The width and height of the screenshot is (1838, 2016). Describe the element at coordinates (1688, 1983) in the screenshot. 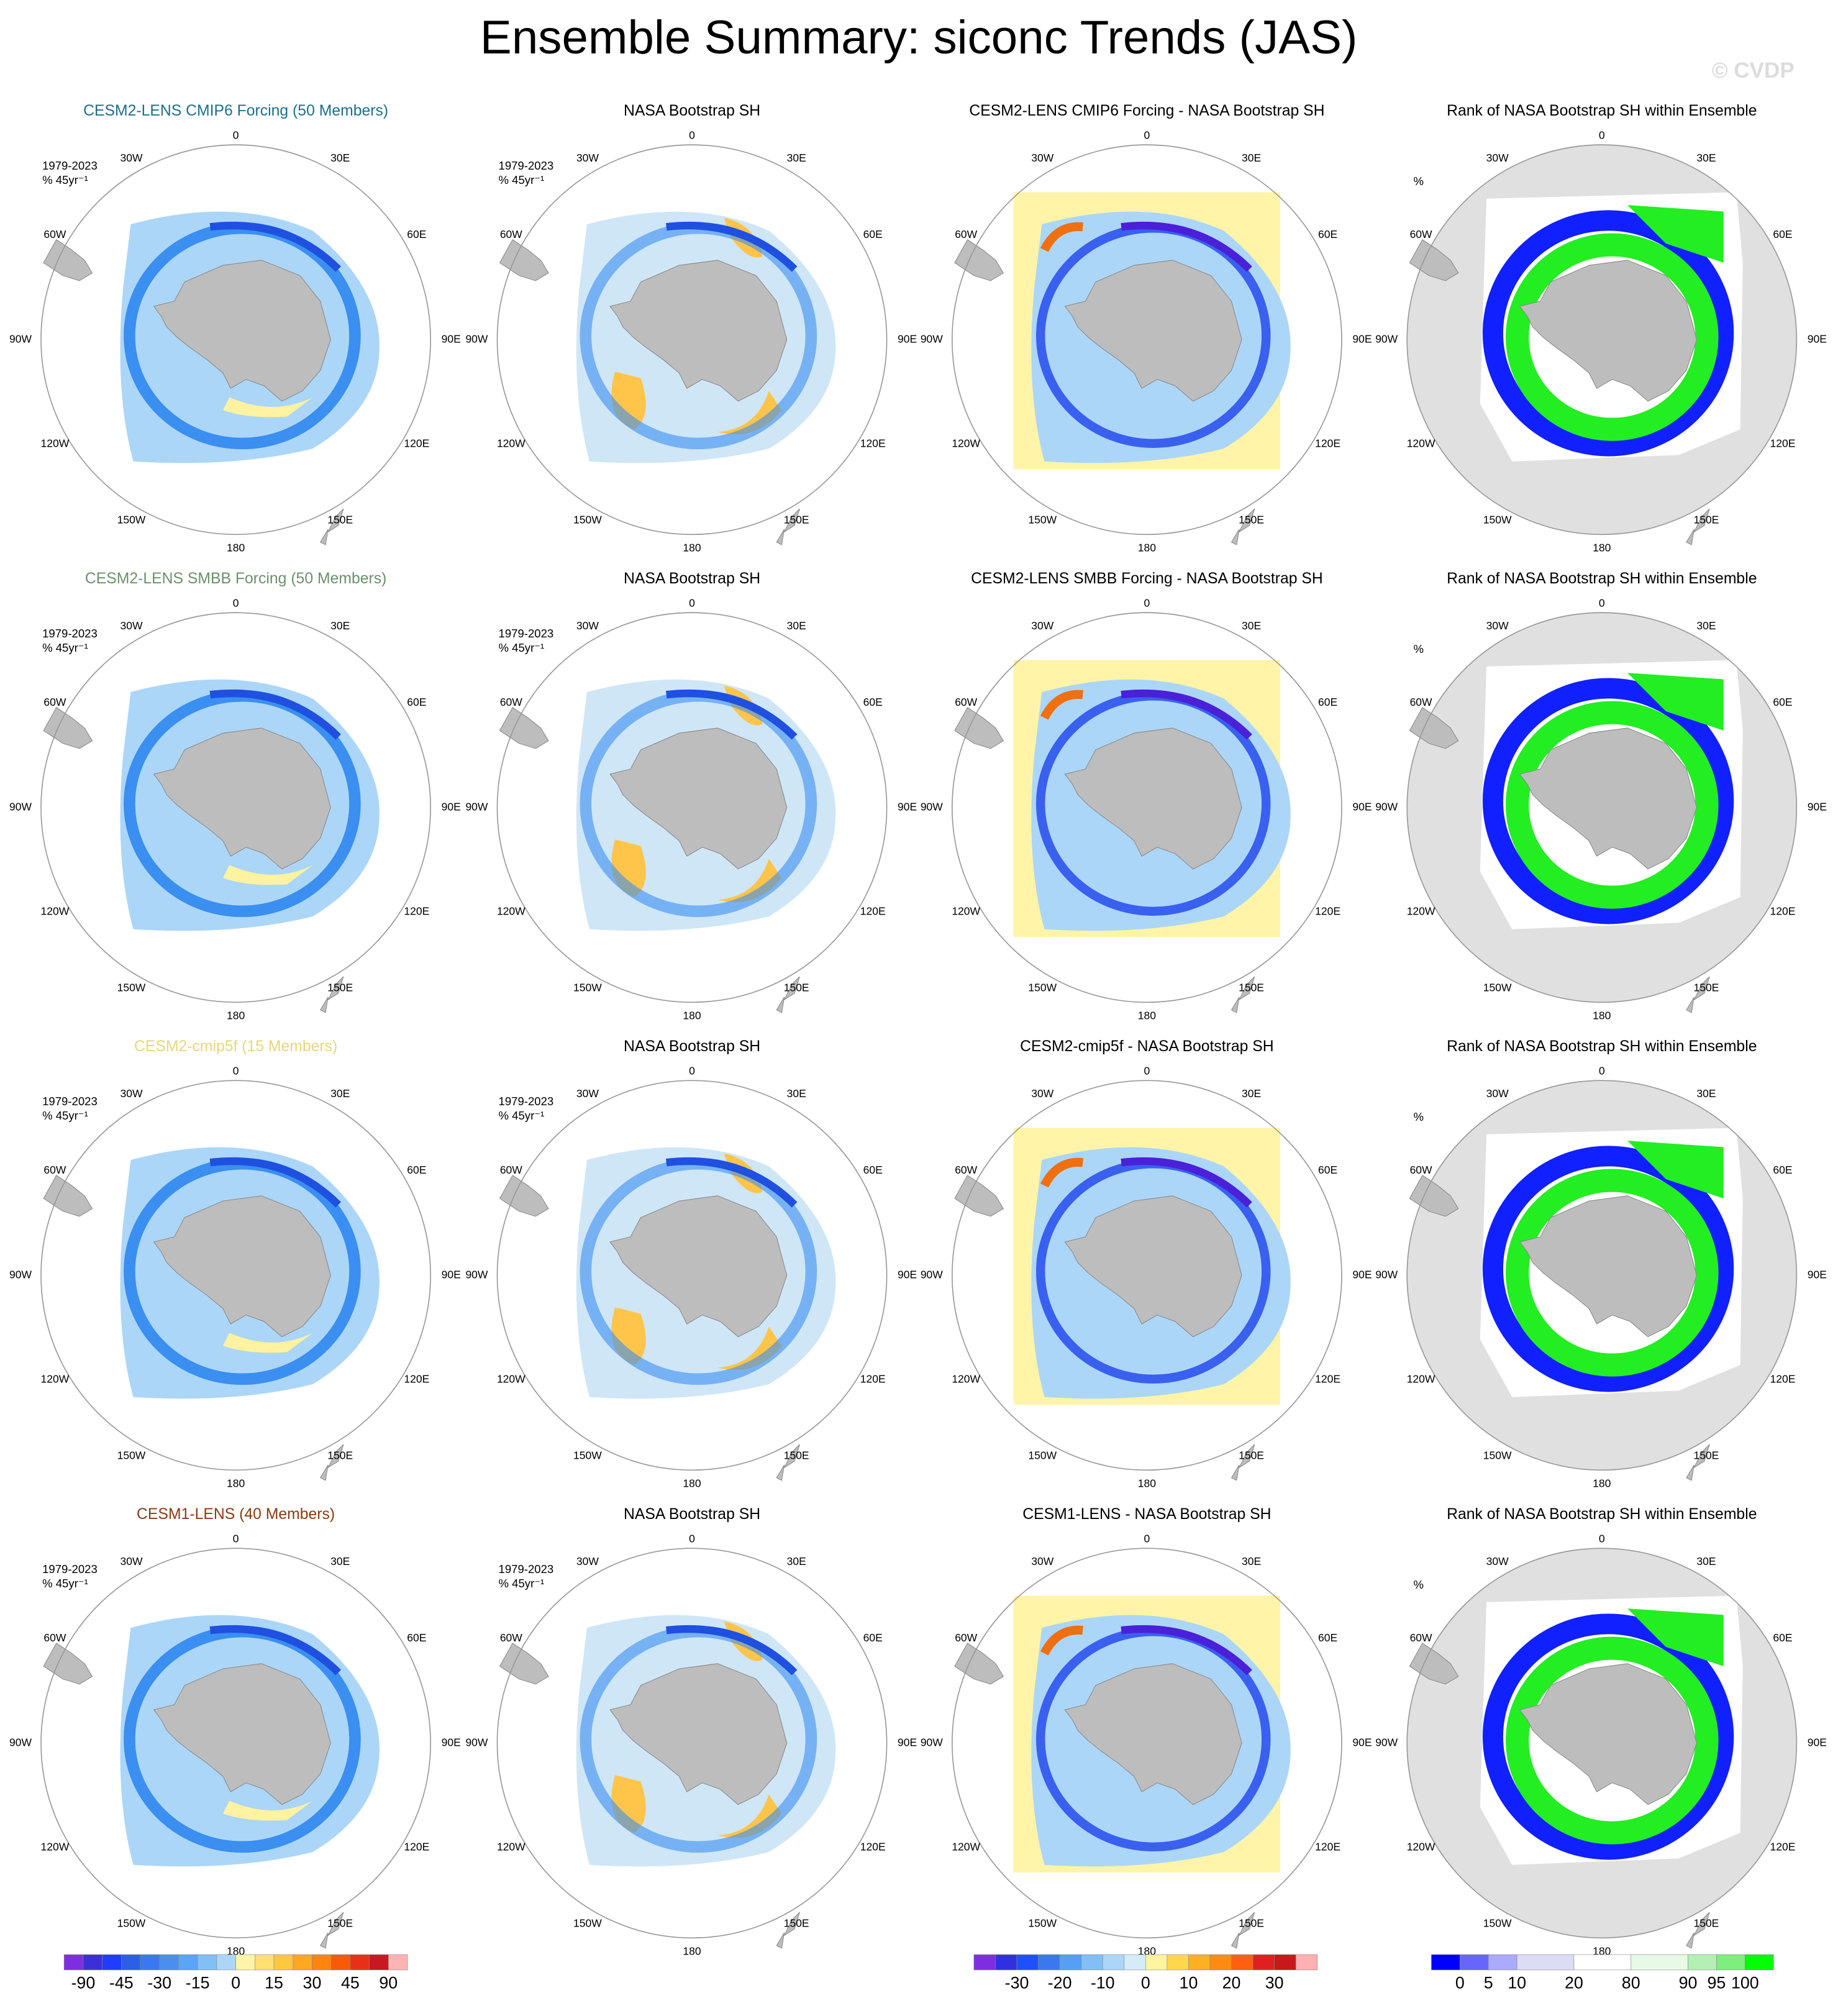

I see `colorbar-label: 90` at that location.